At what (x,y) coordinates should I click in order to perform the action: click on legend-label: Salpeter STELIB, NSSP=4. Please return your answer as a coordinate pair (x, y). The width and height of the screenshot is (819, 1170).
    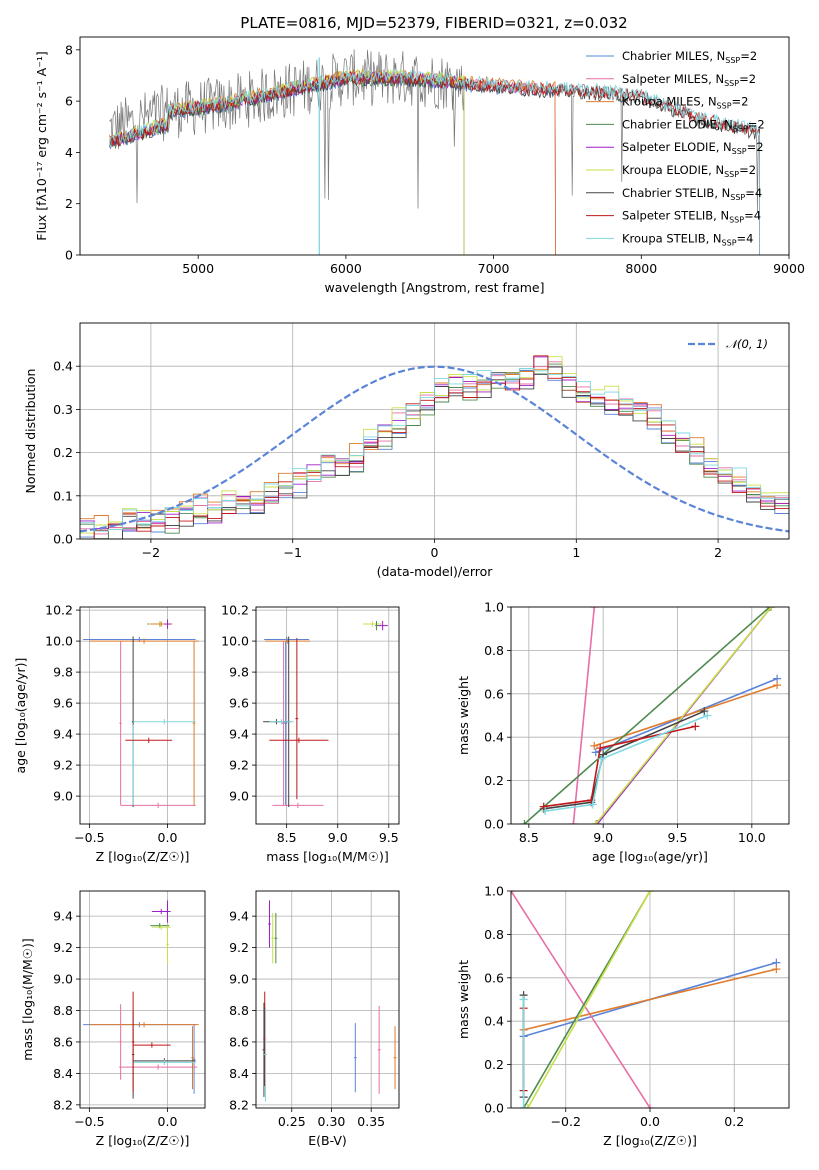
    Looking at the image, I should click on (691, 217).